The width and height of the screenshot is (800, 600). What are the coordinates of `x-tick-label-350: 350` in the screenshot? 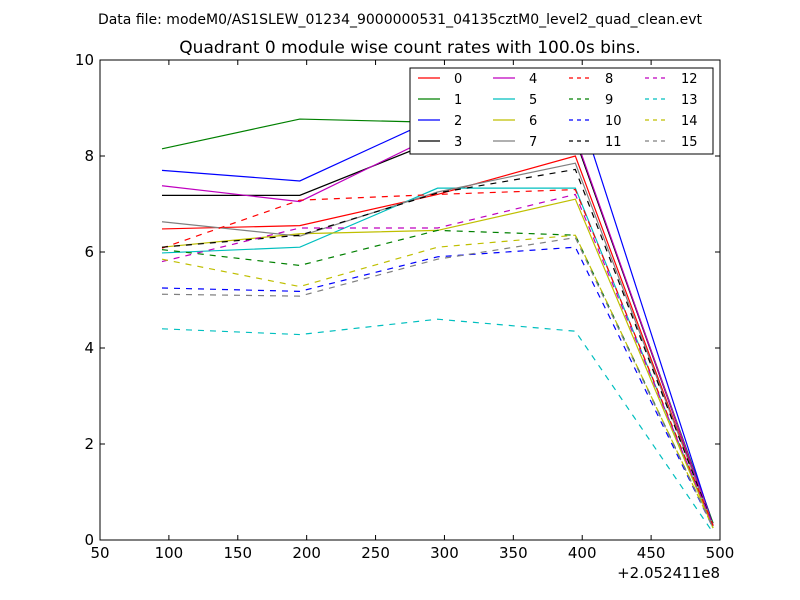 It's located at (513, 553).